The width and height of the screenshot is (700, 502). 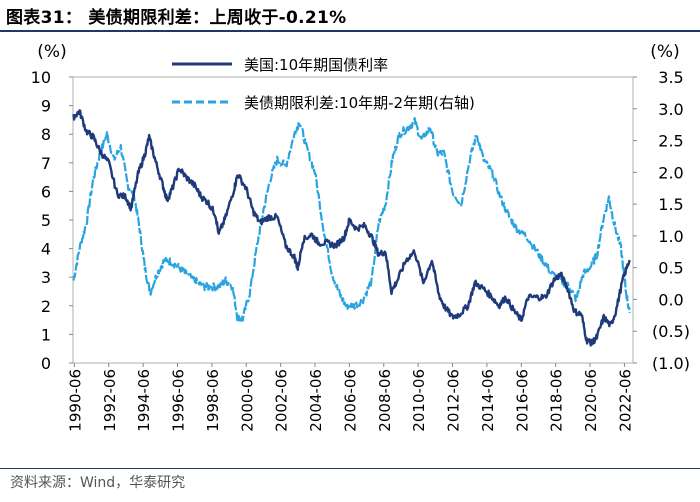 I want to click on chart-title: 图表31： 美债期限利差：上周收于-0.21%, so click(x=176, y=18).